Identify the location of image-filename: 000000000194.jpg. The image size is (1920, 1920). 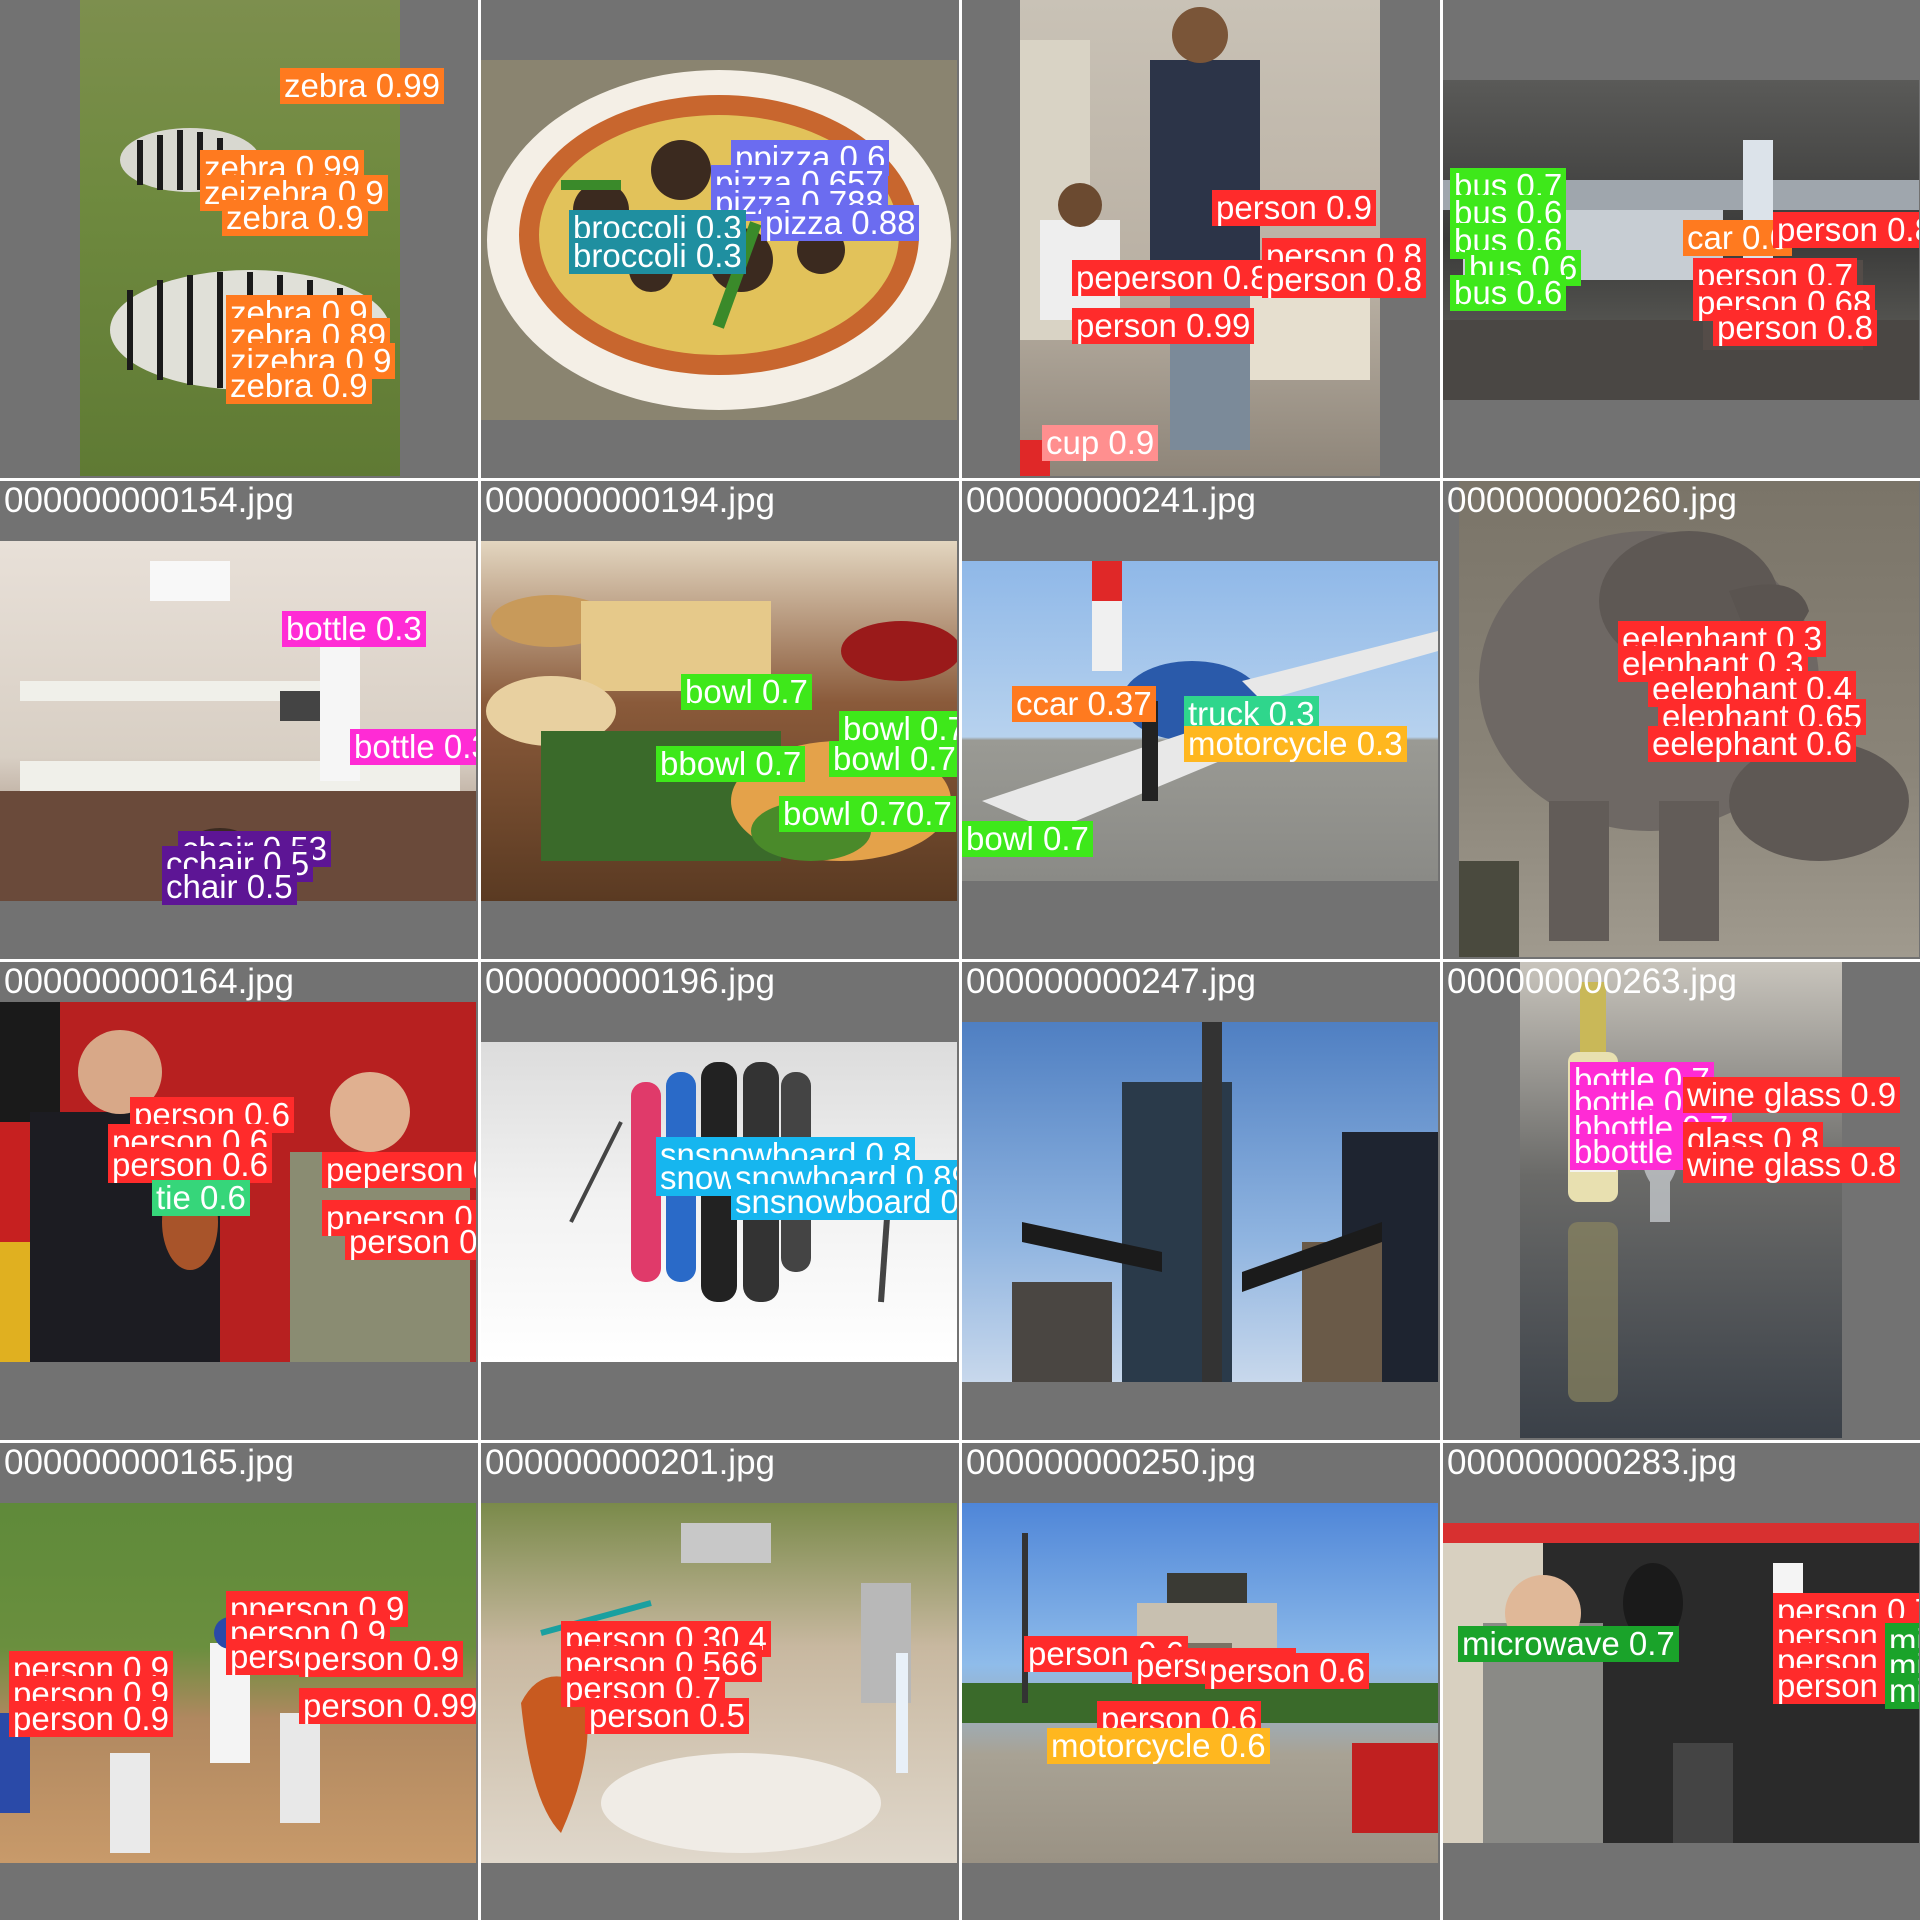
(630, 500).